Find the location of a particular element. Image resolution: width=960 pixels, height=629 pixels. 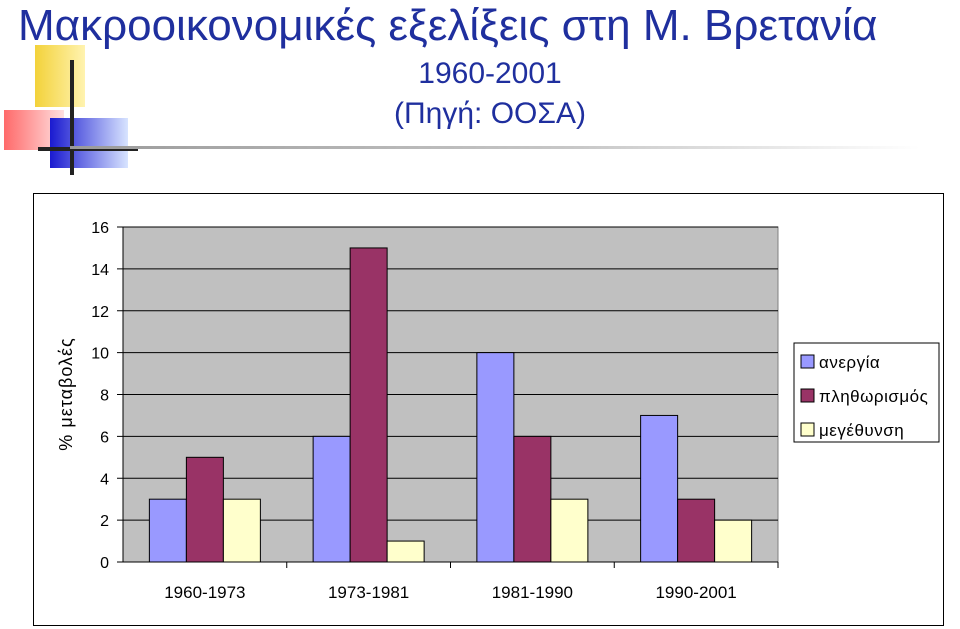

y-axis-label: % μεταβολές is located at coordinates (66, 393).